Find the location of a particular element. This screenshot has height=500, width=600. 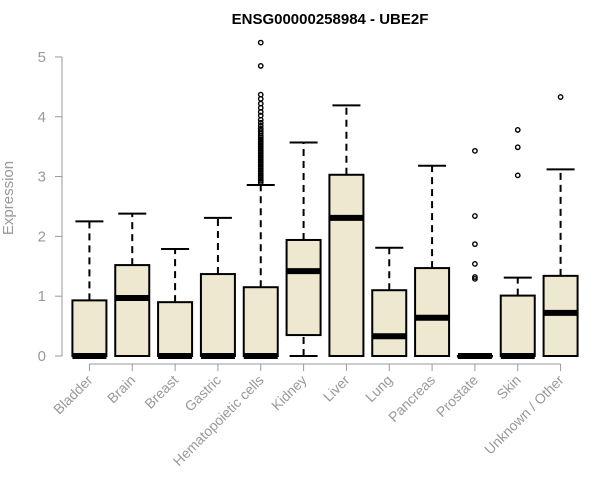

y-tick-label: 3 is located at coordinates (42, 177).